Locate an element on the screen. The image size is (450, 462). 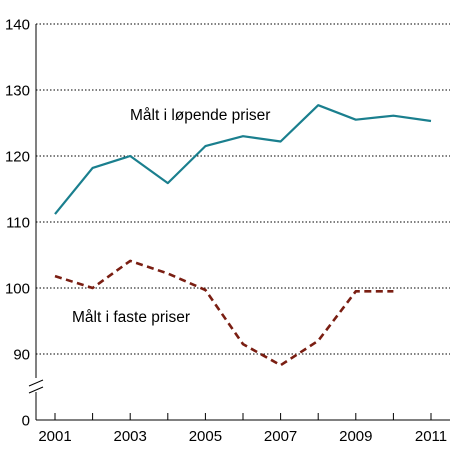
x-tick-label-2003: 2003 is located at coordinates (130, 436).